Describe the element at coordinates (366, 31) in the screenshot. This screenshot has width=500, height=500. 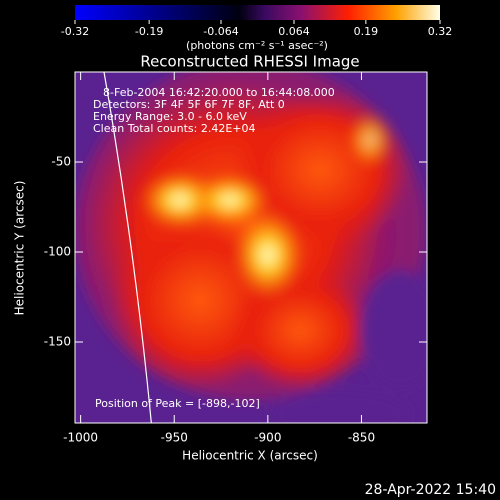
I see `colorbar-tick-label: 0.19` at that location.